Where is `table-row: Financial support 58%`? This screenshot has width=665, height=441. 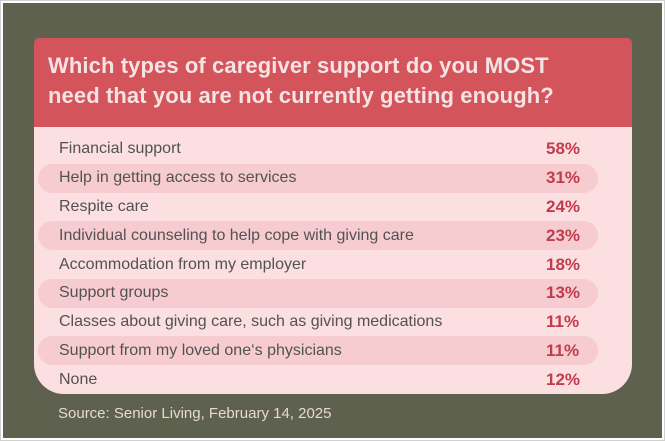 table-row: Financial support 58% is located at coordinates (333, 149).